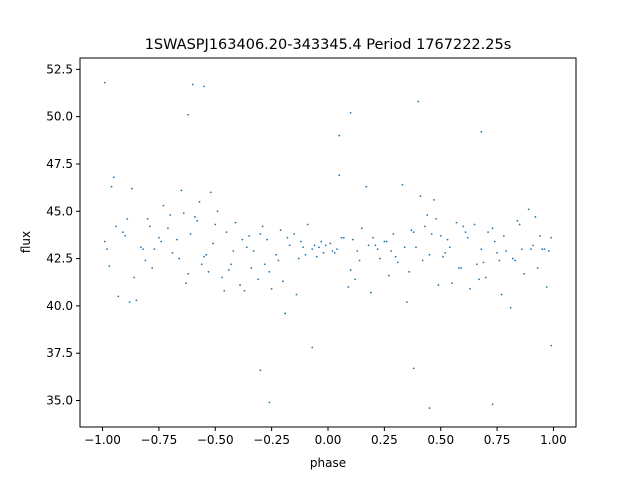  What do you see at coordinates (553, 440) in the screenshot?
I see `x-tick-label: 1.00` at bounding box center [553, 440].